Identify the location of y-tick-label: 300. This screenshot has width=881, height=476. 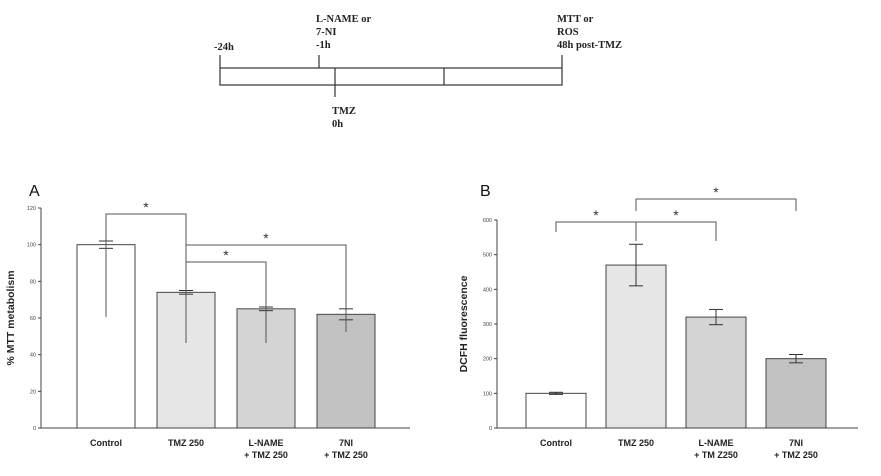
(487, 325).